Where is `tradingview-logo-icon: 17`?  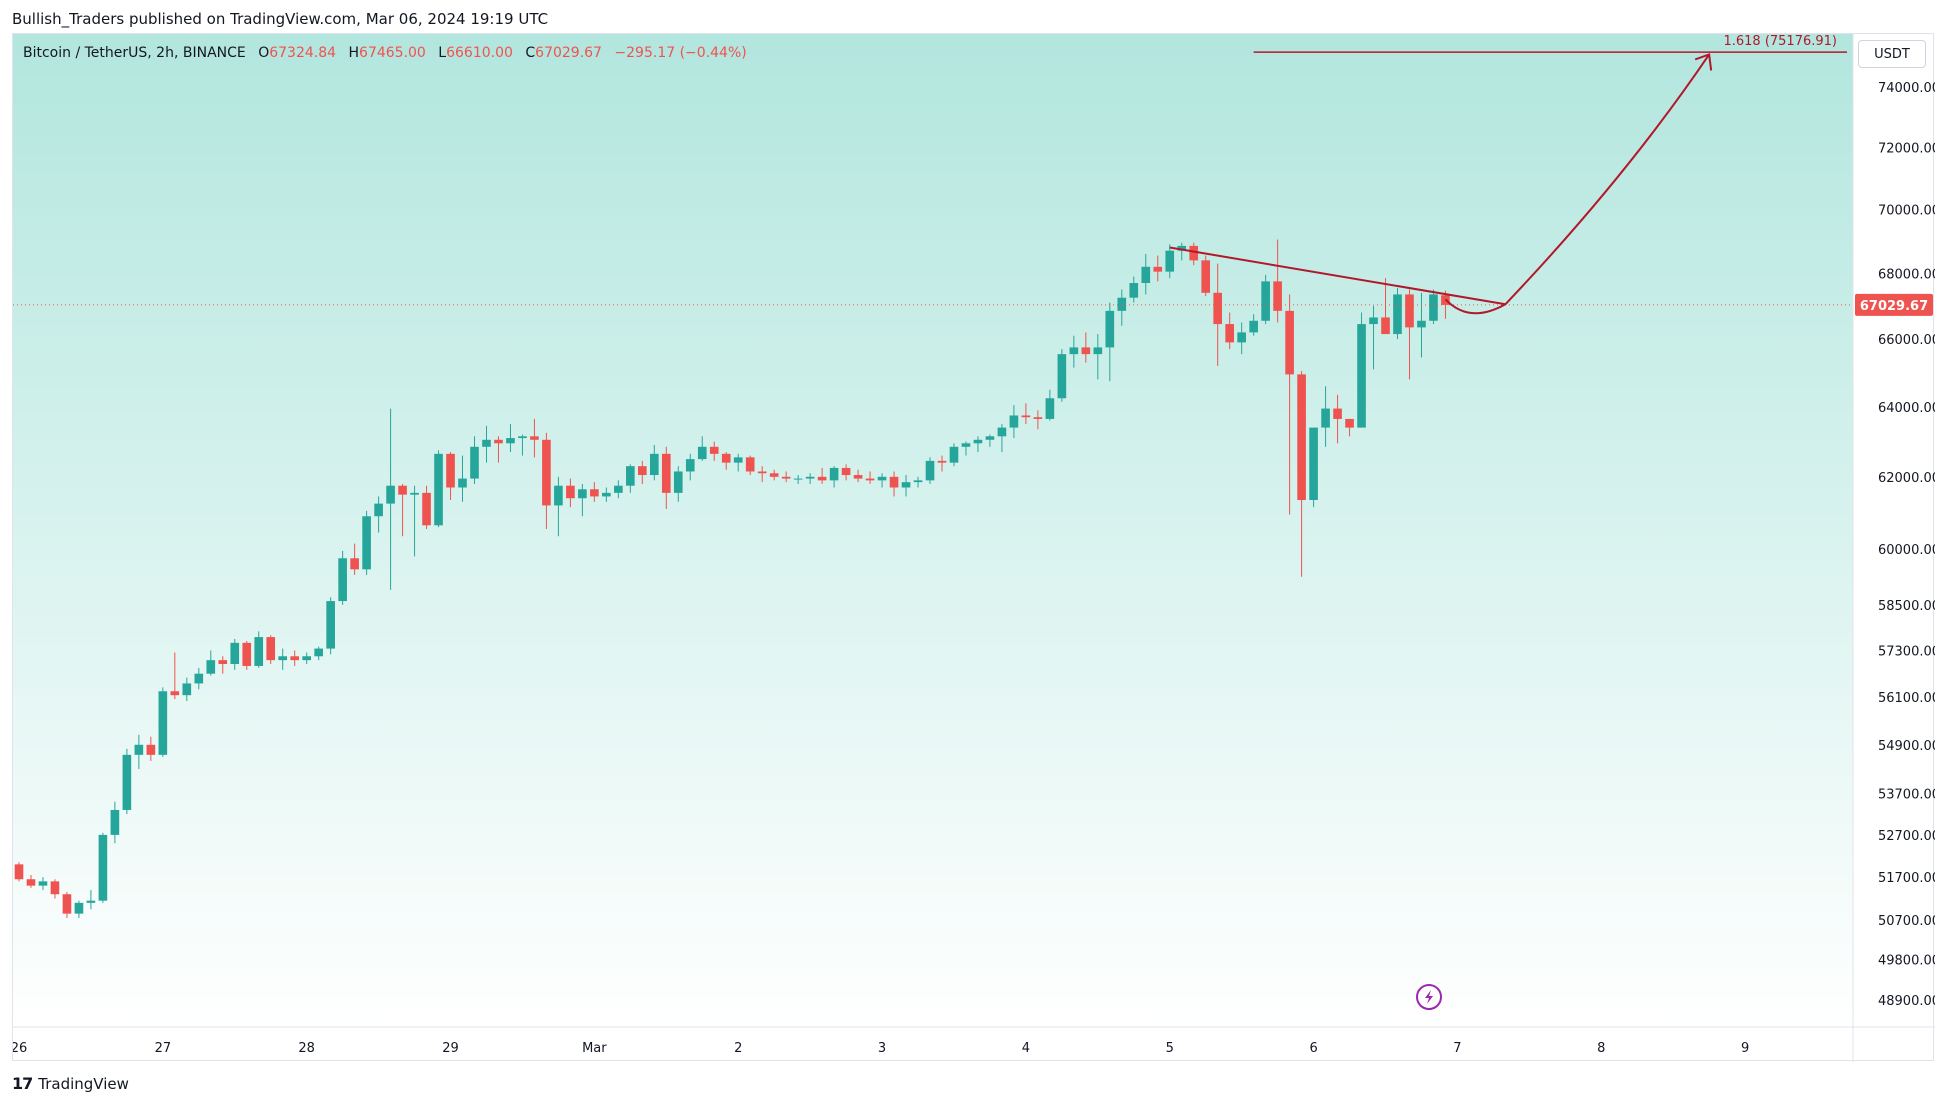
tradingview-logo-icon: 17 is located at coordinates (22, 1083).